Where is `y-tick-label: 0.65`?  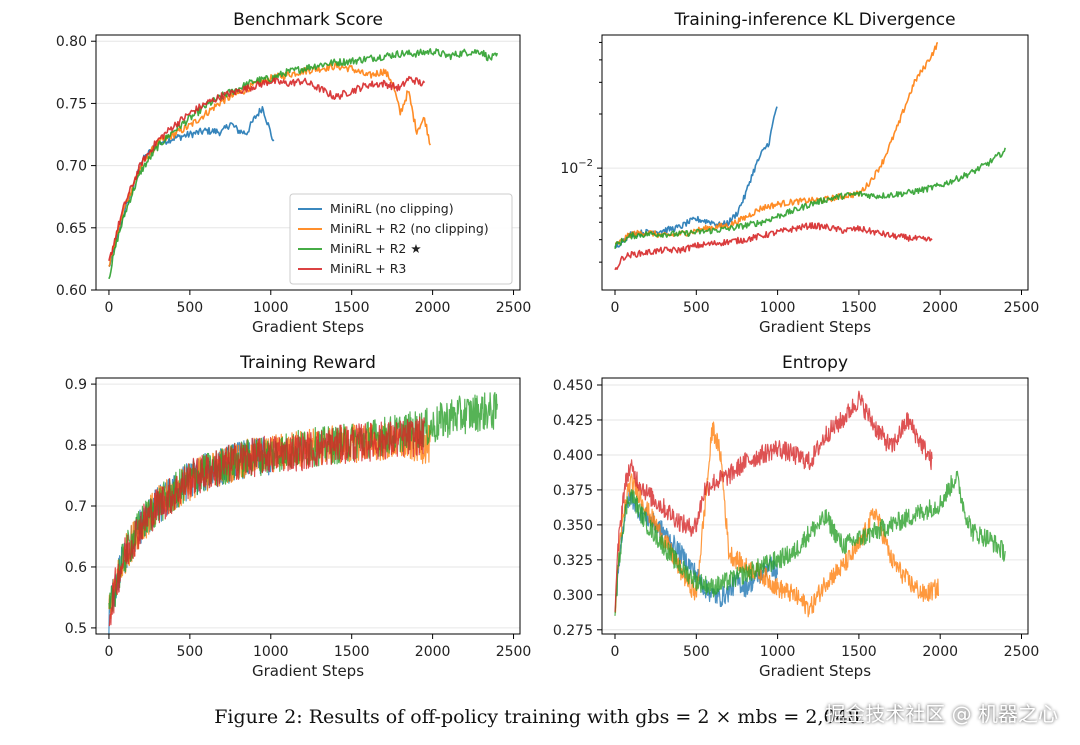 y-tick-label: 0.65 is located at coordinates (71, 229).